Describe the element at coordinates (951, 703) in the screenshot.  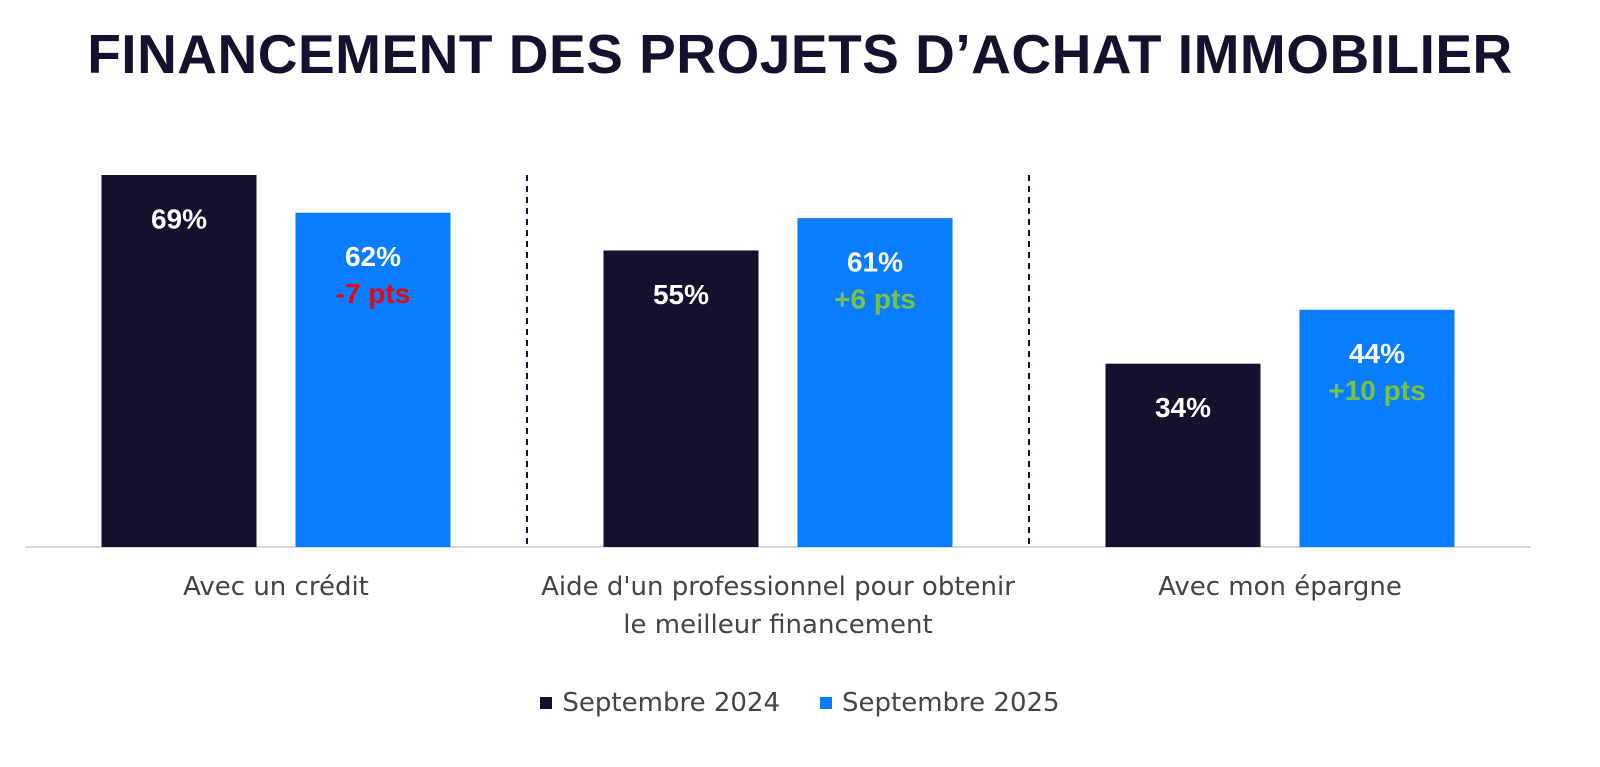
I see `legend-label: Septembre 2025` at that location.